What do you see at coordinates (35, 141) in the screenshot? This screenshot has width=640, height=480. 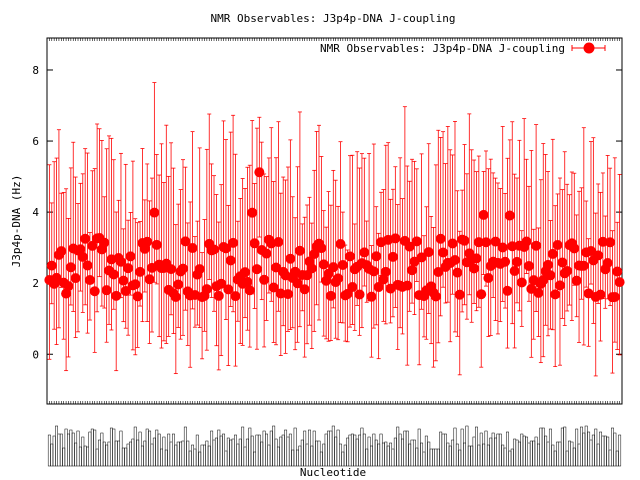 I see `y-tick-label: 6` at bounding box center [35, 141].